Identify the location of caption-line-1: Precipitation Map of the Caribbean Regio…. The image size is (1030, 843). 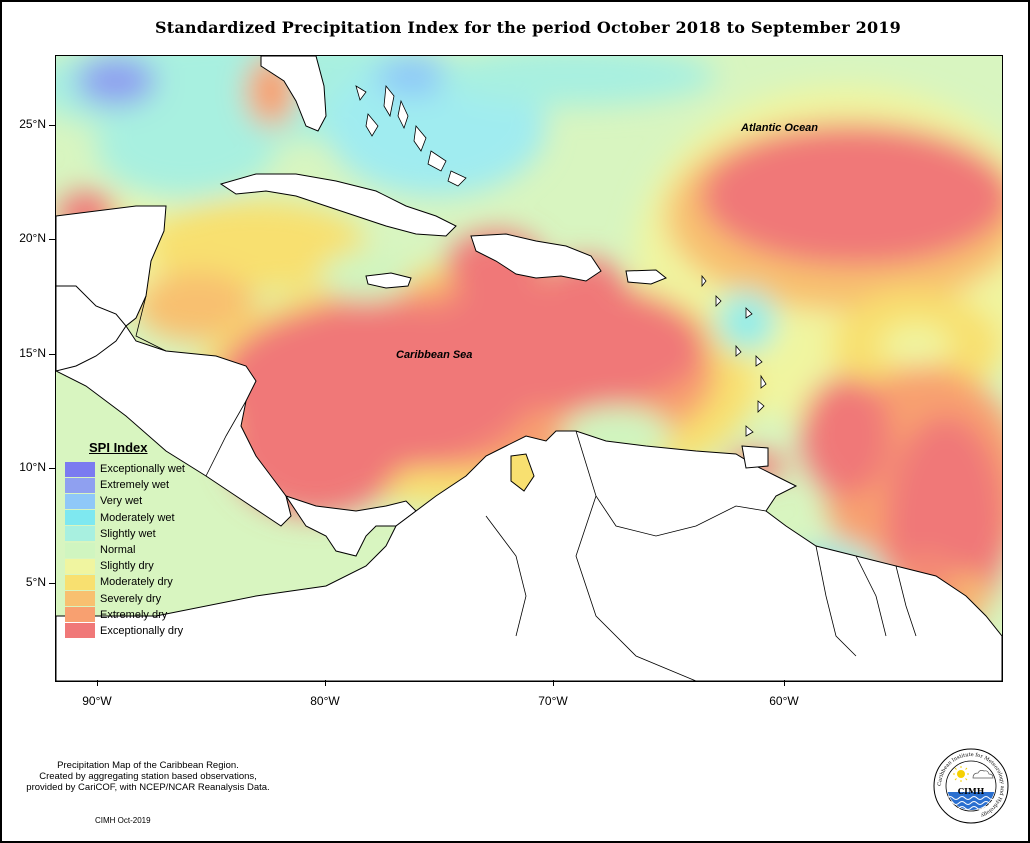
(148, 765).